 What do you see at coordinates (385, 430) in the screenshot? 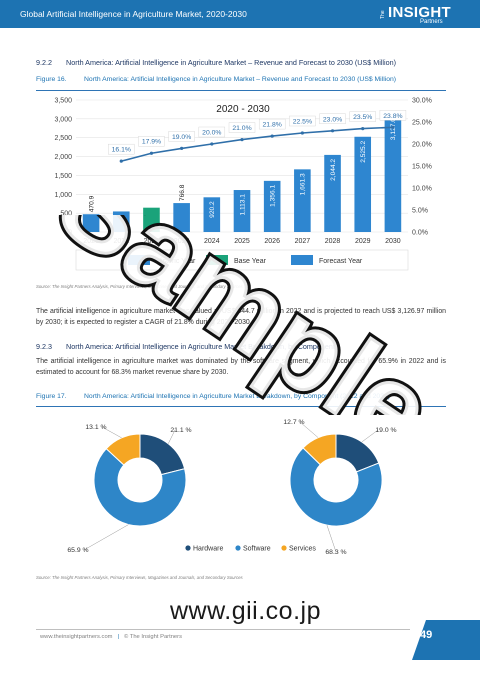
I see `slice-label: 19.0 %` at bounding box center [385, 430].